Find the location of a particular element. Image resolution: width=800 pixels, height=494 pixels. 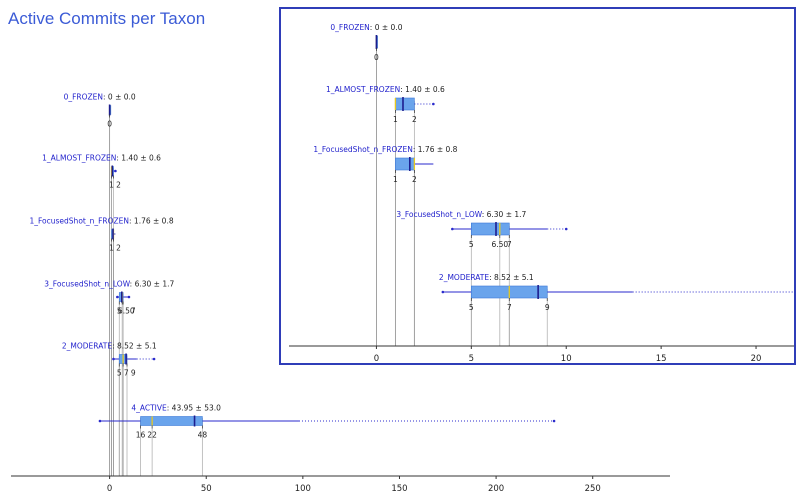

quartile-label: 16 is located at coordinates (141, 435).